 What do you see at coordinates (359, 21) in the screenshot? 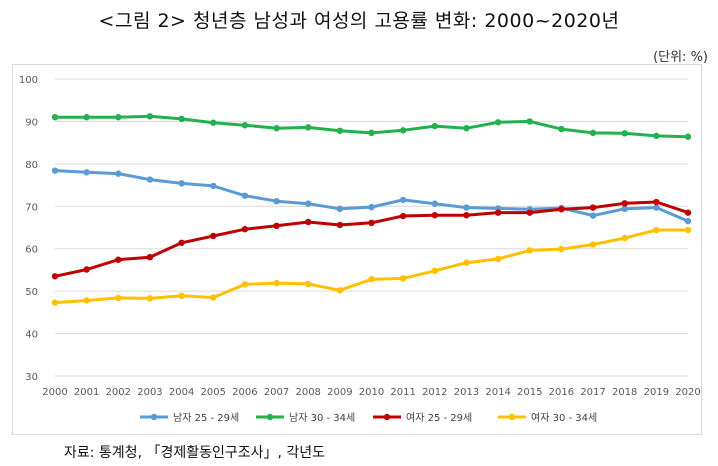
I see `chart-title: <그림 2> 청년층 남성과 여성의 고용률 변화: 2000~2020년` at bounding box center [359, 21].